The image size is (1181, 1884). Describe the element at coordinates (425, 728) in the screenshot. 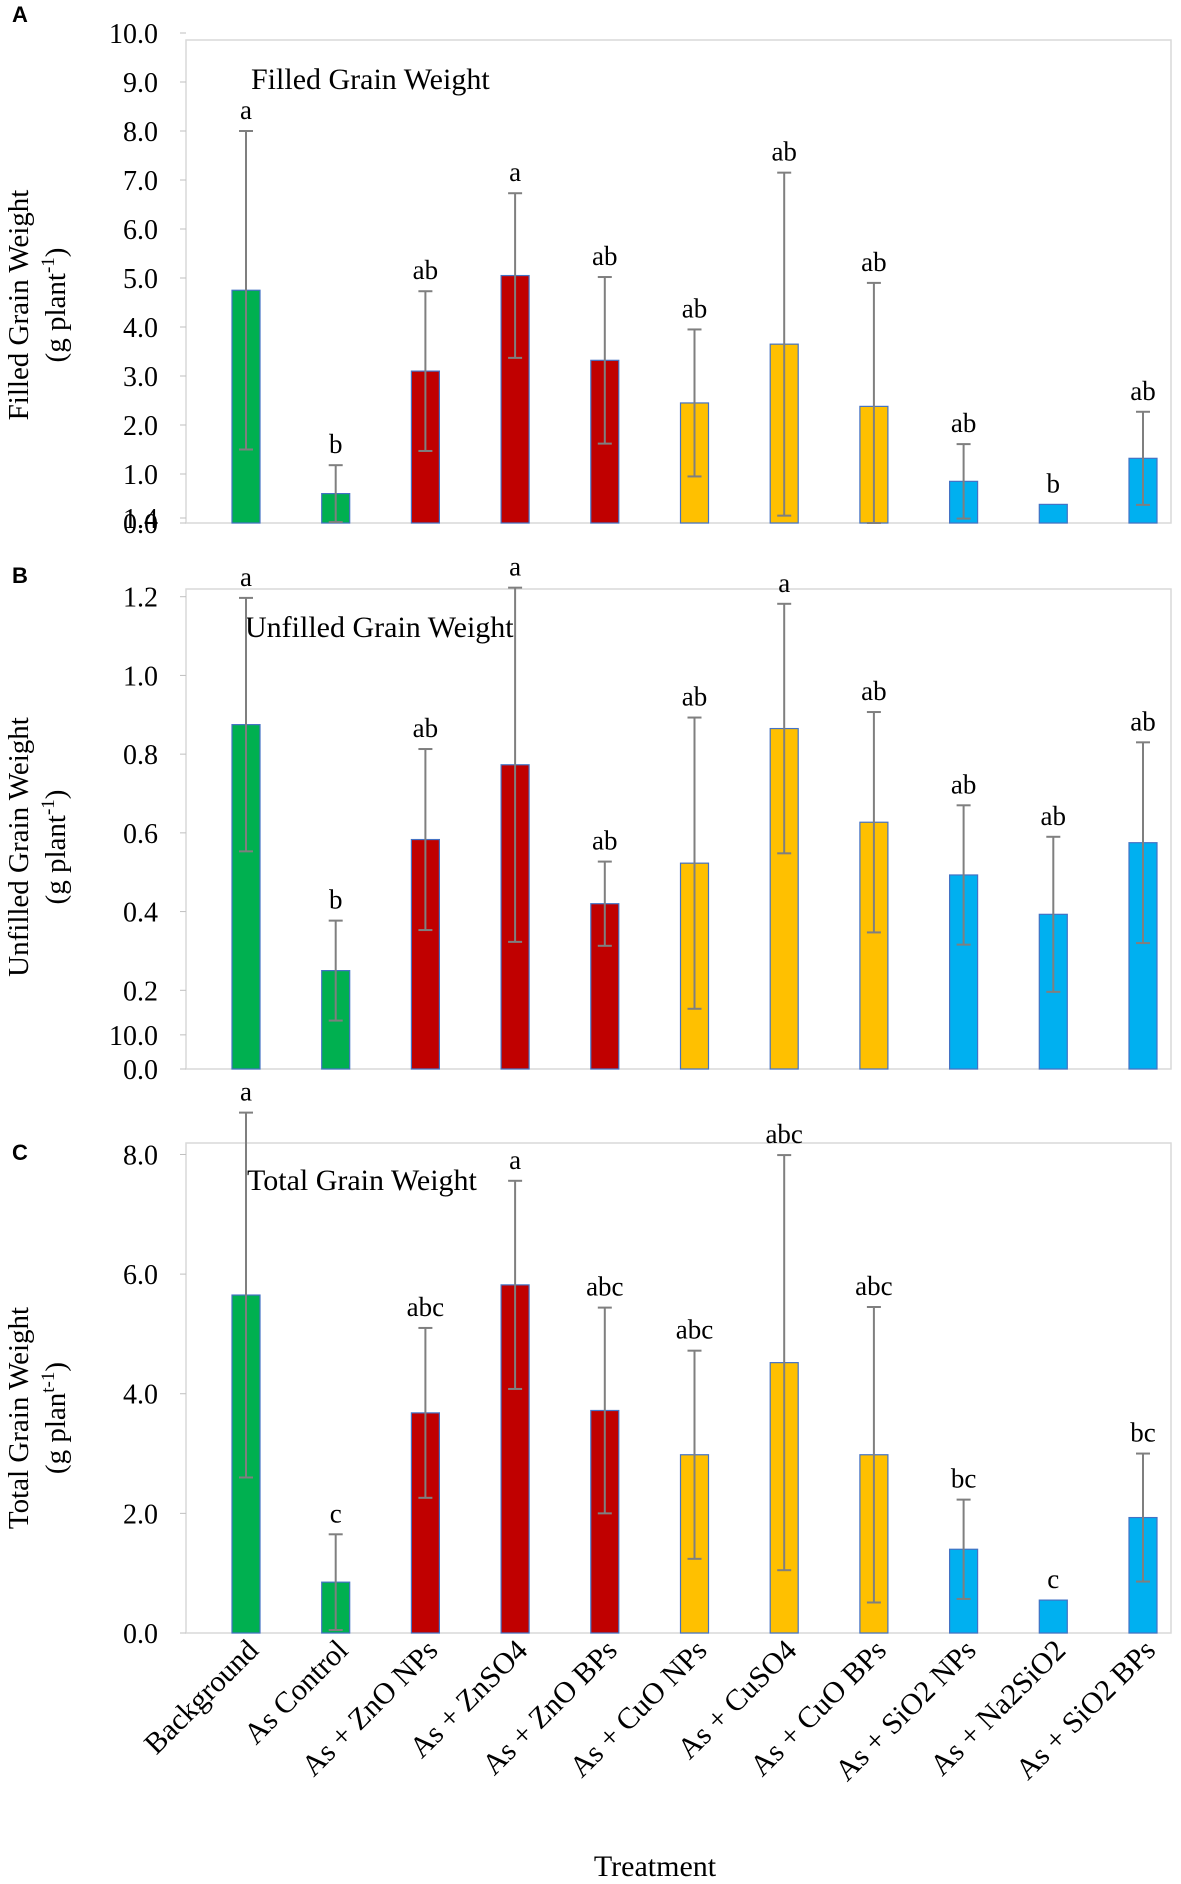

I see `significance-letter-b-2: ab` at that location.